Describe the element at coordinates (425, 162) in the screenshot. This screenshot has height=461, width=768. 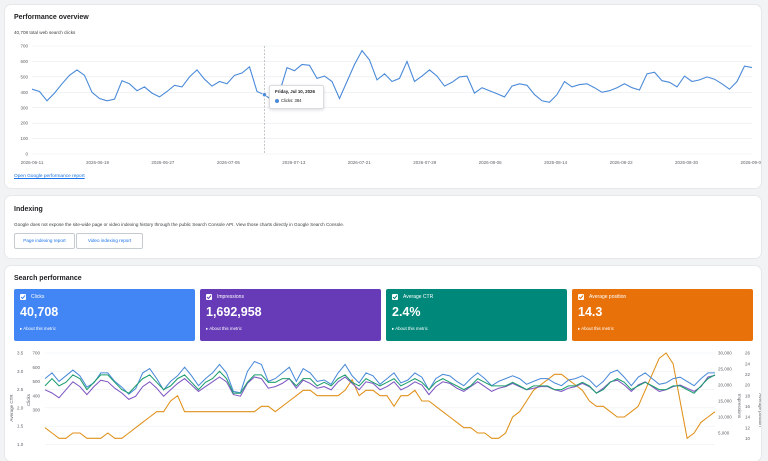
I see `x-tick-label: 2026-07-29` at that location.